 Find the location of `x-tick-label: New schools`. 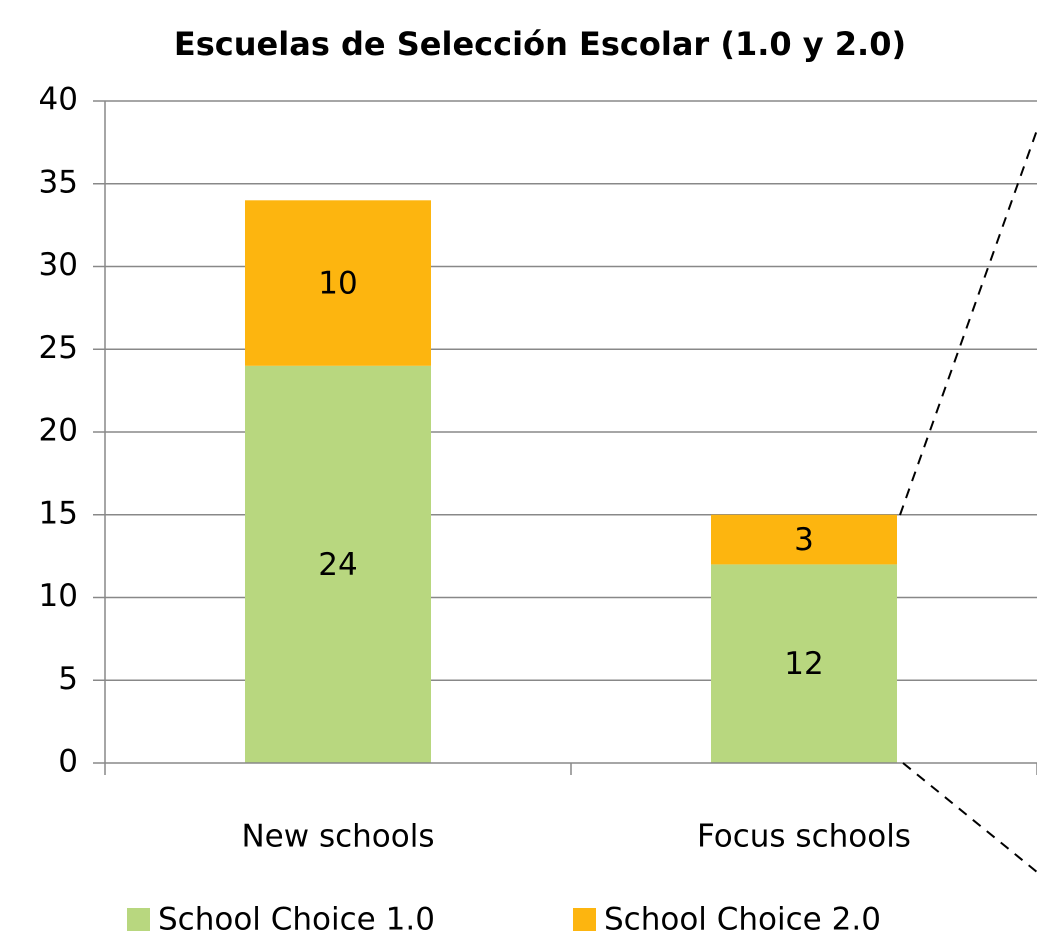

x-tick-label: New schools is located at coordinates (337, 837).